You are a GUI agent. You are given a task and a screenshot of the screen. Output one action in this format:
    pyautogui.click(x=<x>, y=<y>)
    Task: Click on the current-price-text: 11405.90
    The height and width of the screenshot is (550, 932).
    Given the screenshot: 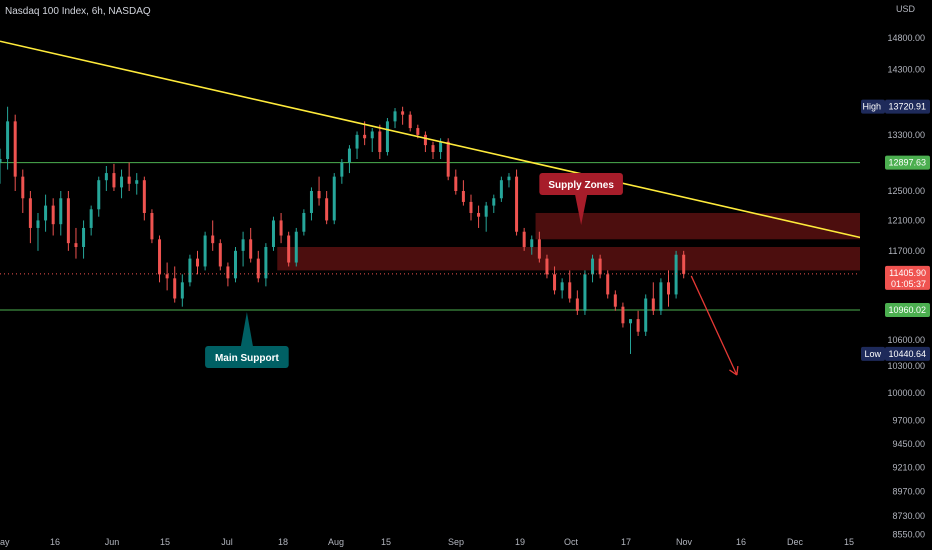 What is the action you would take?
    pyautogui.click(x=907, y=273)
    